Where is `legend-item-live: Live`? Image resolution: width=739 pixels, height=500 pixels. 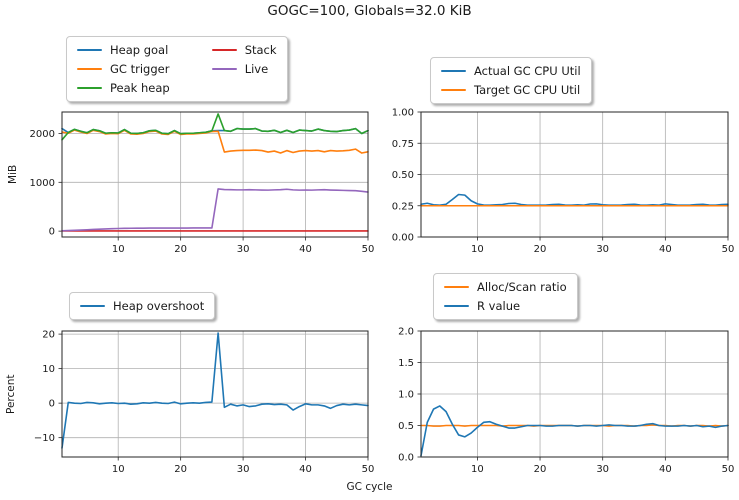
legend-item-live: Live is located at coordinates (244, 69).